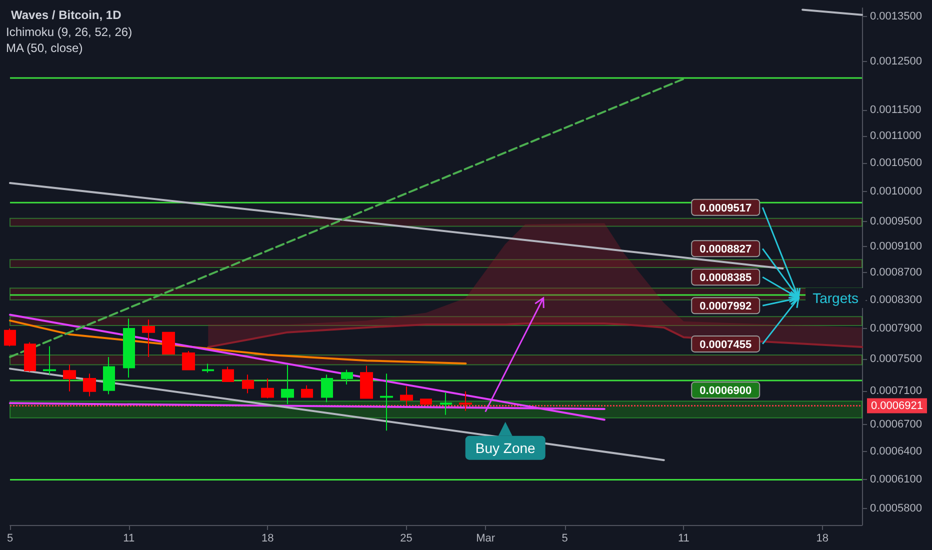 Image resolution: width=932 pixels, height=550 pixels. I want to click on y-tick-label: 0.0006400, so click(896, 451).